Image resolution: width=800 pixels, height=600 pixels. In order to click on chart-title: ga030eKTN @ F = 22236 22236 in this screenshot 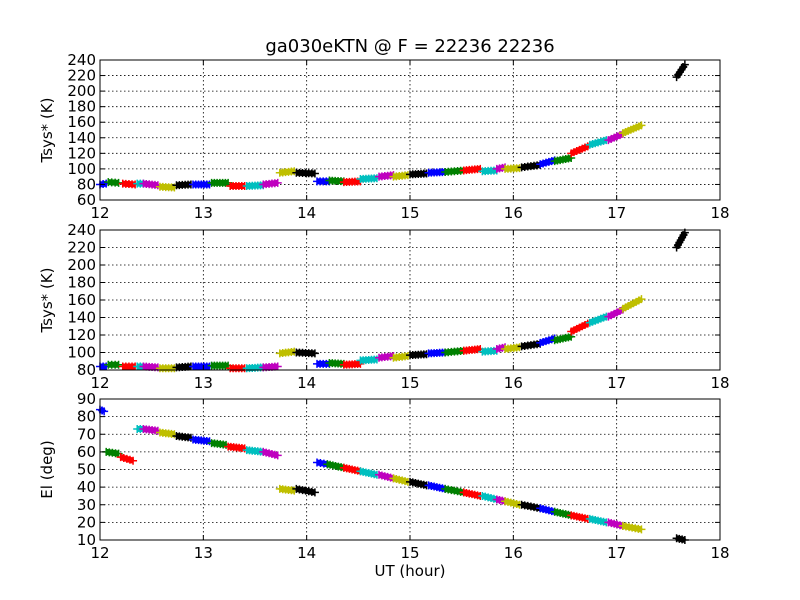, I will do `click(409, 46)`.